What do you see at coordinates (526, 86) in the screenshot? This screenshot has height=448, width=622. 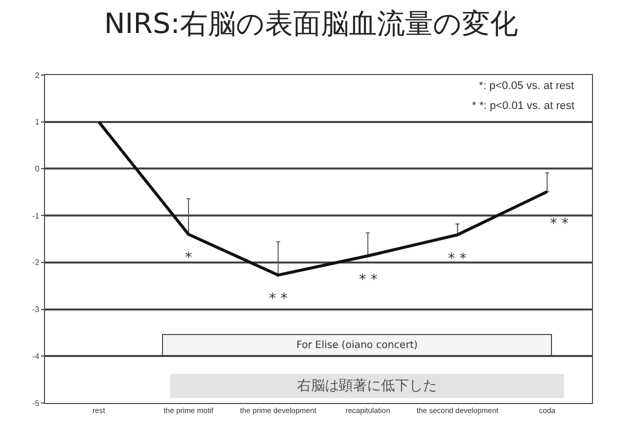 I see `annotation: *: p<0.05 vs. at rest` at bounding box center [526, 86].